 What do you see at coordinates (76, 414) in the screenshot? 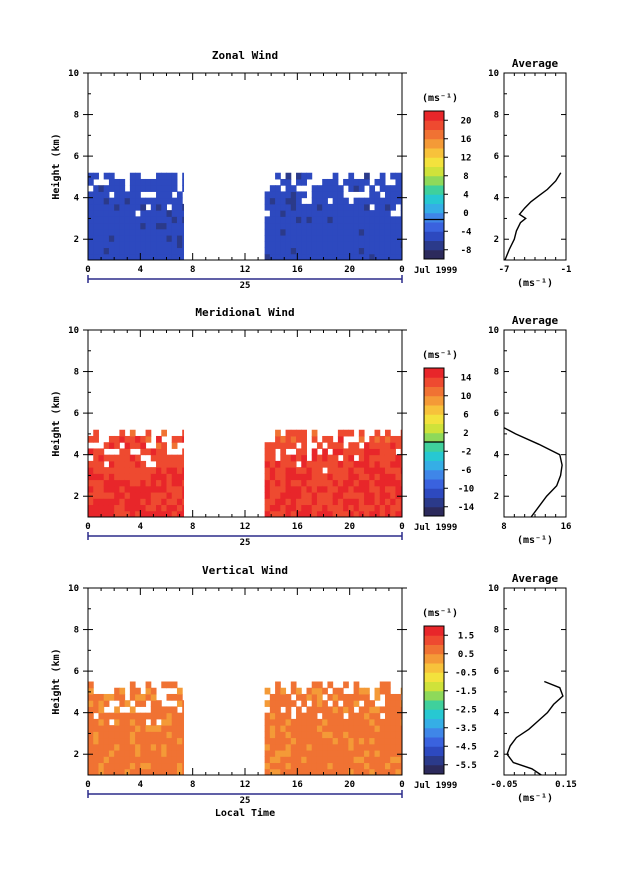
I see `y-tick-label: 6` at bounding box center [76, 414].